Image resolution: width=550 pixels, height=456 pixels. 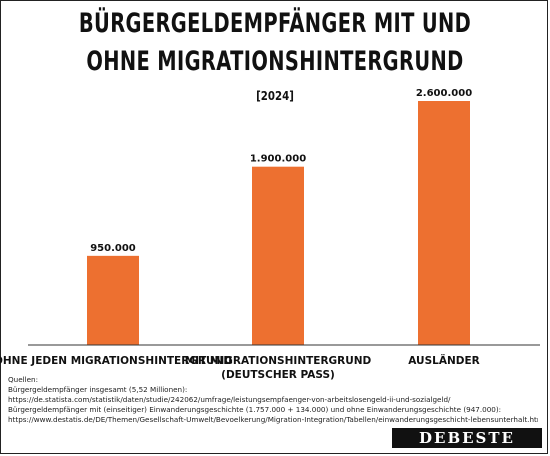 What do you see at coordinates (444, 93) in the screenshot?
I see `data-label: 2.600.000` at bounding box center [444, 93].